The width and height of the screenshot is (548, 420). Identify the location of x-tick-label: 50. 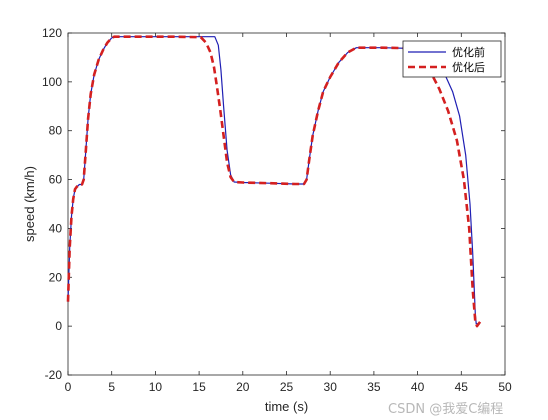
(505, 387).